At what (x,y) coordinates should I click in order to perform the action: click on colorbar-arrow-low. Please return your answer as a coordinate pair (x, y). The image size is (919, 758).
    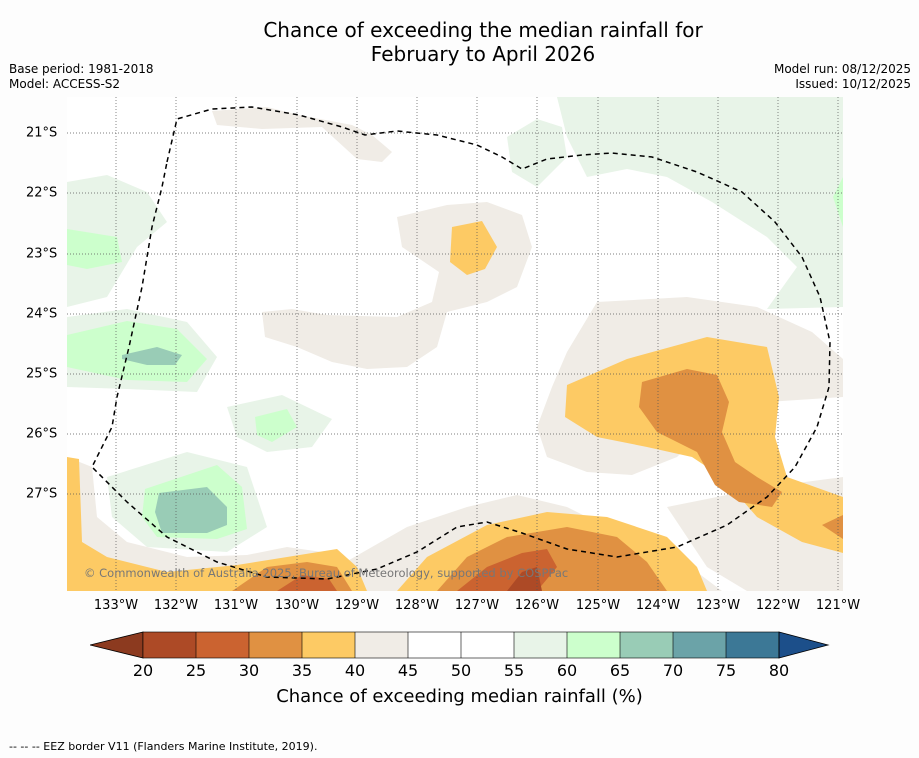
    Looking at the image, I should click on (117, 645).